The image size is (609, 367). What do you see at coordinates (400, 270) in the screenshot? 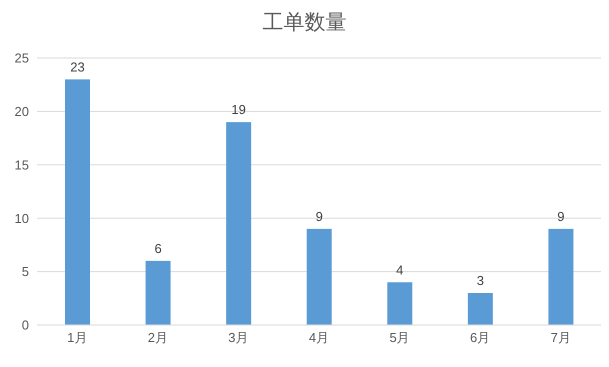
I see `data-label: 4` at bounding box center [400, 270].